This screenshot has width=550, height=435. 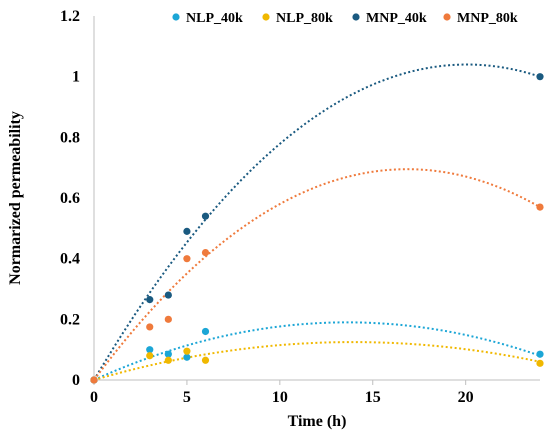 I want to click on legend-item: MNP_40k, so click(x=389, y=18).